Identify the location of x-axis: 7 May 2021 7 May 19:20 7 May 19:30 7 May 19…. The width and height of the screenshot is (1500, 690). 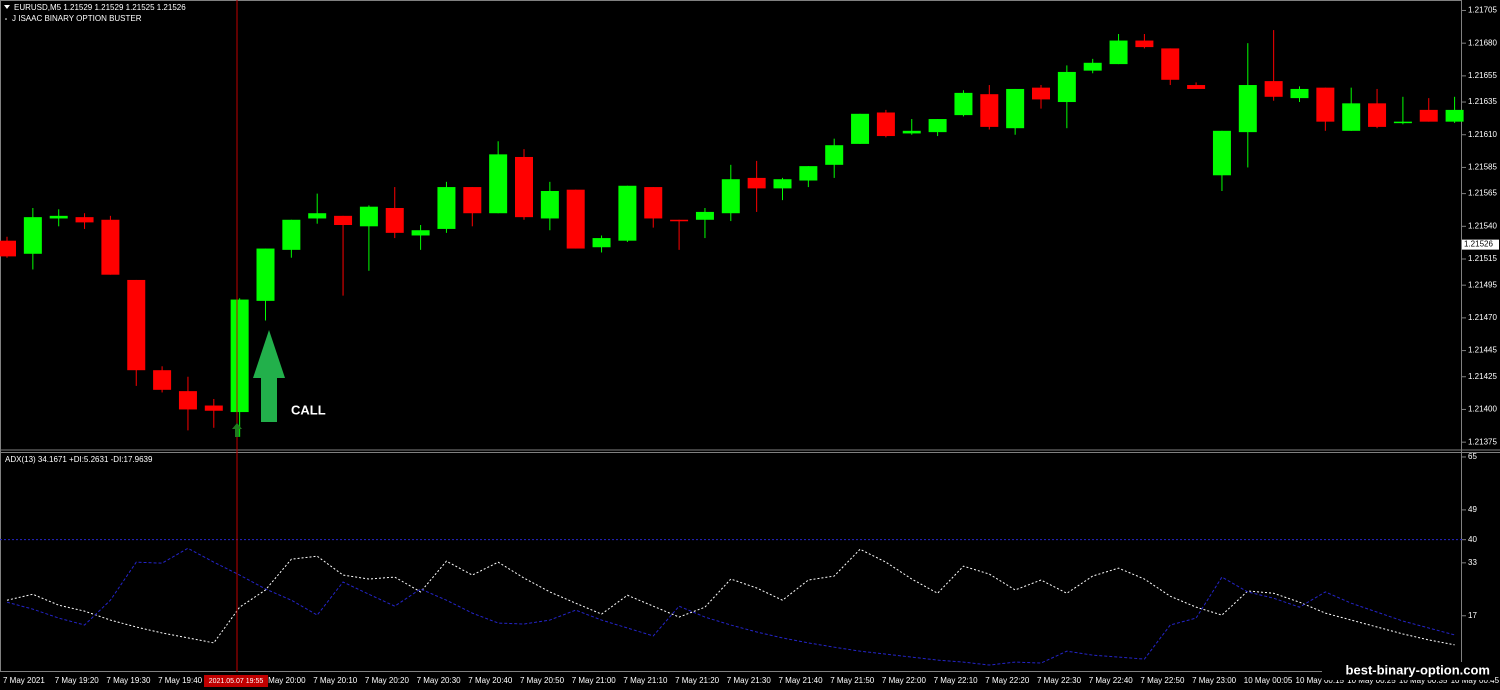
(751, 680).